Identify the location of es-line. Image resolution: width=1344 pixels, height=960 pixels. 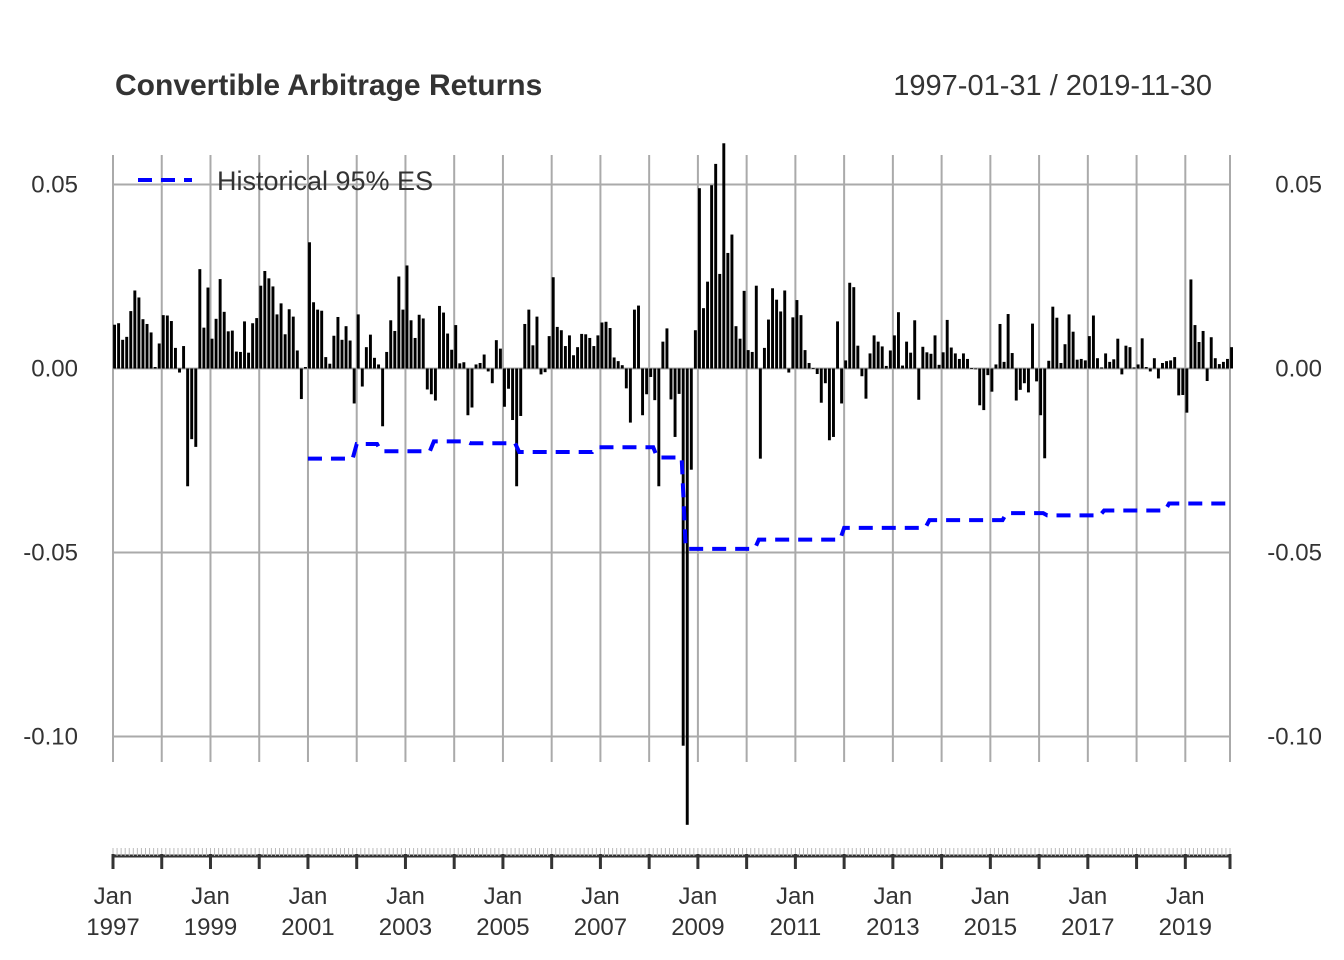
(766, 495).